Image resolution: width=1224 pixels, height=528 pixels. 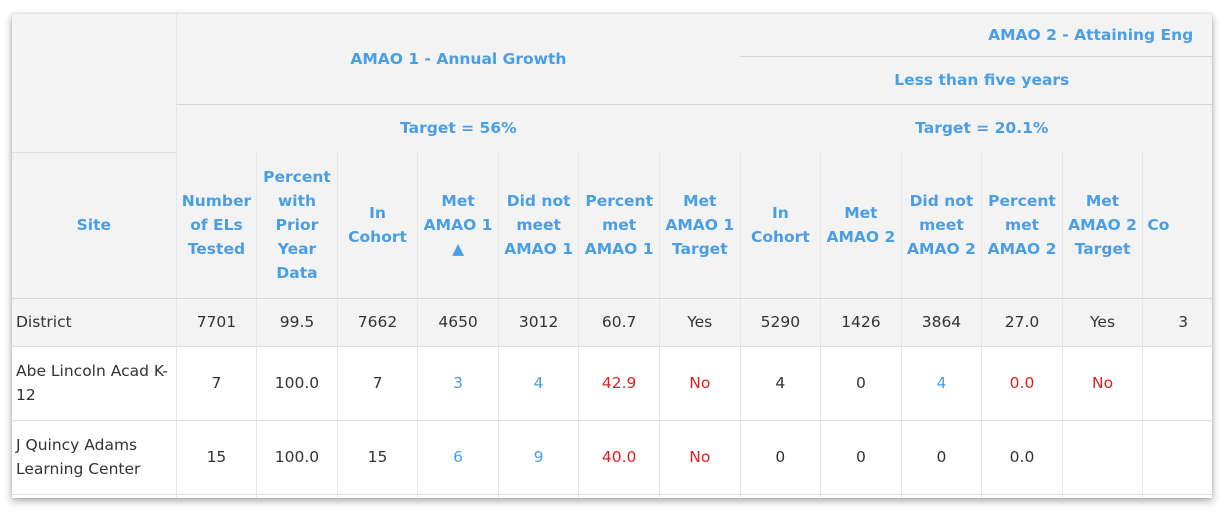 I want to click on amao1-target: Target = 56%, so click(x=458, y=128).